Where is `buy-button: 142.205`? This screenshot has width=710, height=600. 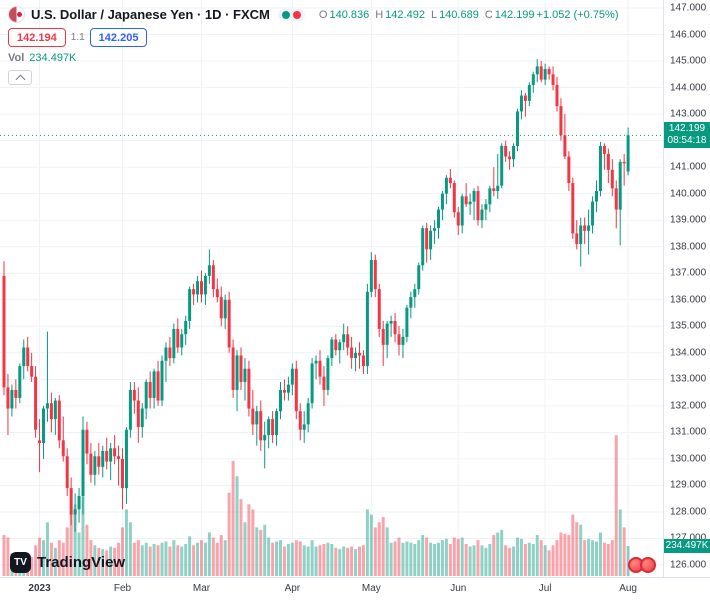 buy-button: 142.205 is located at coordinates (118, 37).